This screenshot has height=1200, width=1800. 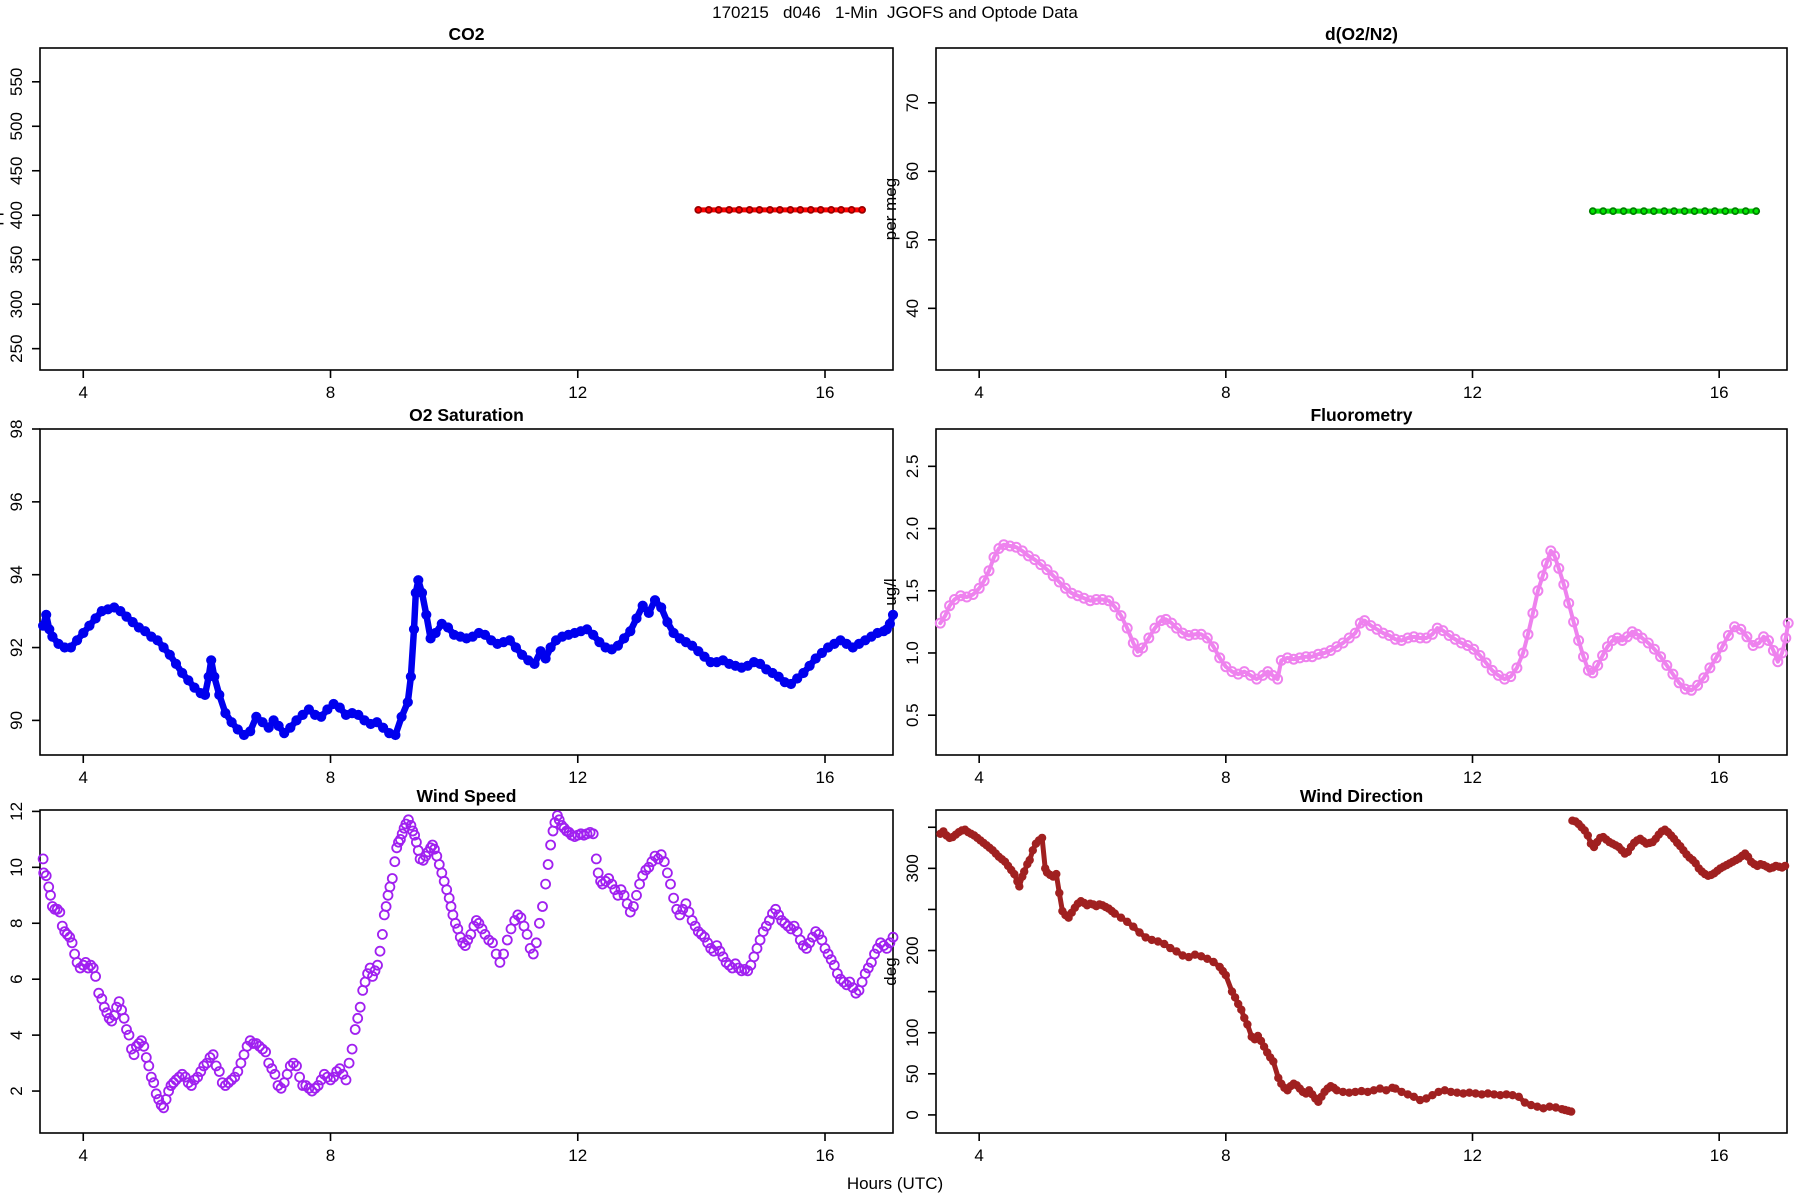 What do you see at coordinates (466, 415) in the screenshot?
I see `panel-title-o2sat: O2 Saturation` at bounding box center [466, 415].